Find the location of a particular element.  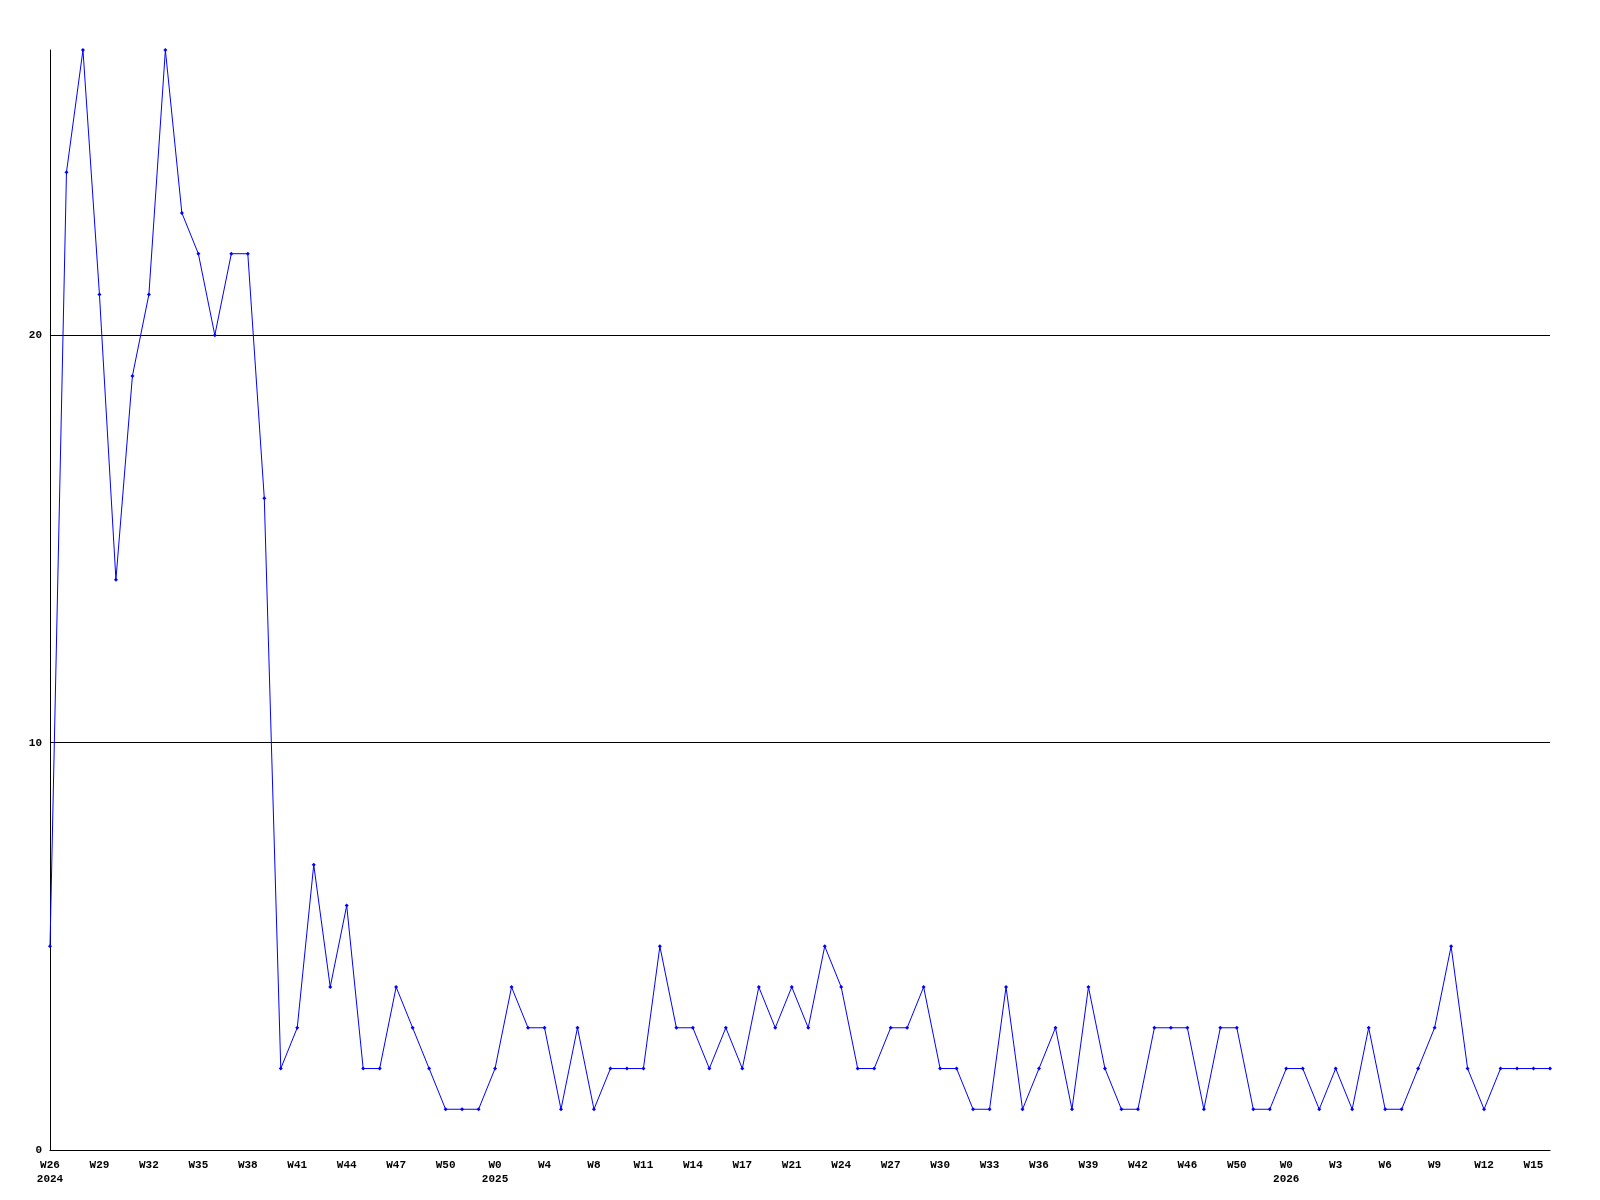

y-tick-label: 20 is located at coordinates (35, 335).